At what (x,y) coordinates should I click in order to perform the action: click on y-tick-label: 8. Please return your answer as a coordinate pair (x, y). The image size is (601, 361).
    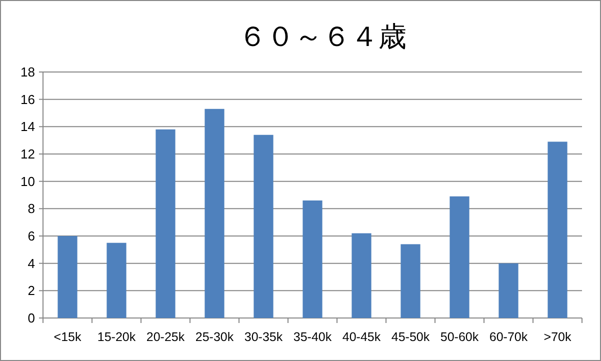
    Looking at the image, I should click on (31, 208).